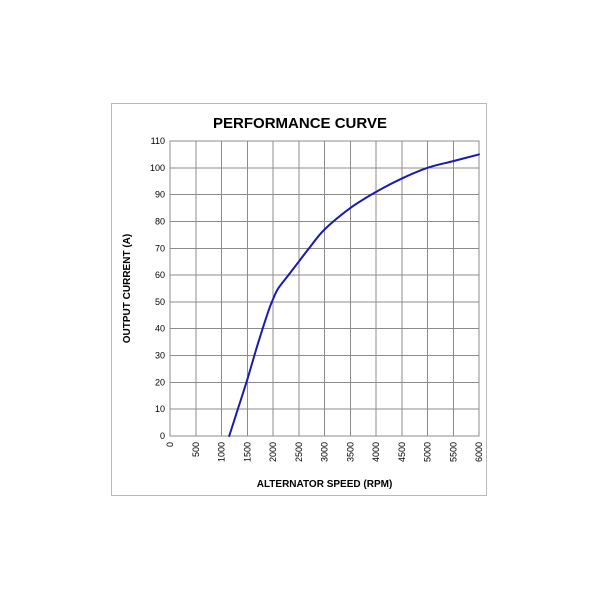 The height and width of the screenshot is (600, 600). What do you see at coordinates (453, 452) in the screenshot?
I see `x-tick-label: 5500` at bounding box center [453, 452].